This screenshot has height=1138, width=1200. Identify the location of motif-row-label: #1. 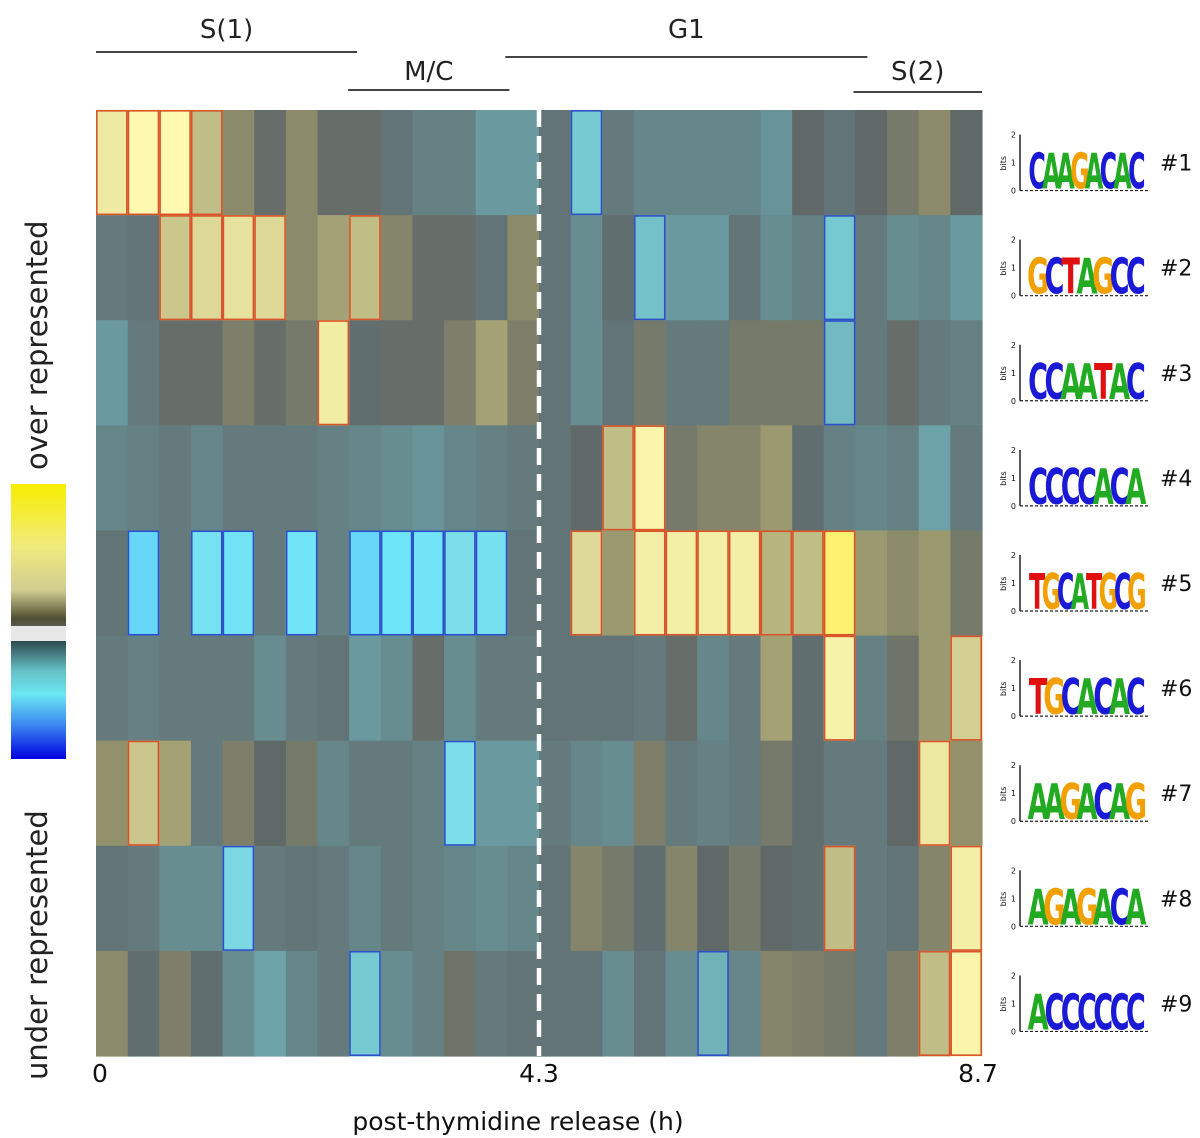
(1176, 164).